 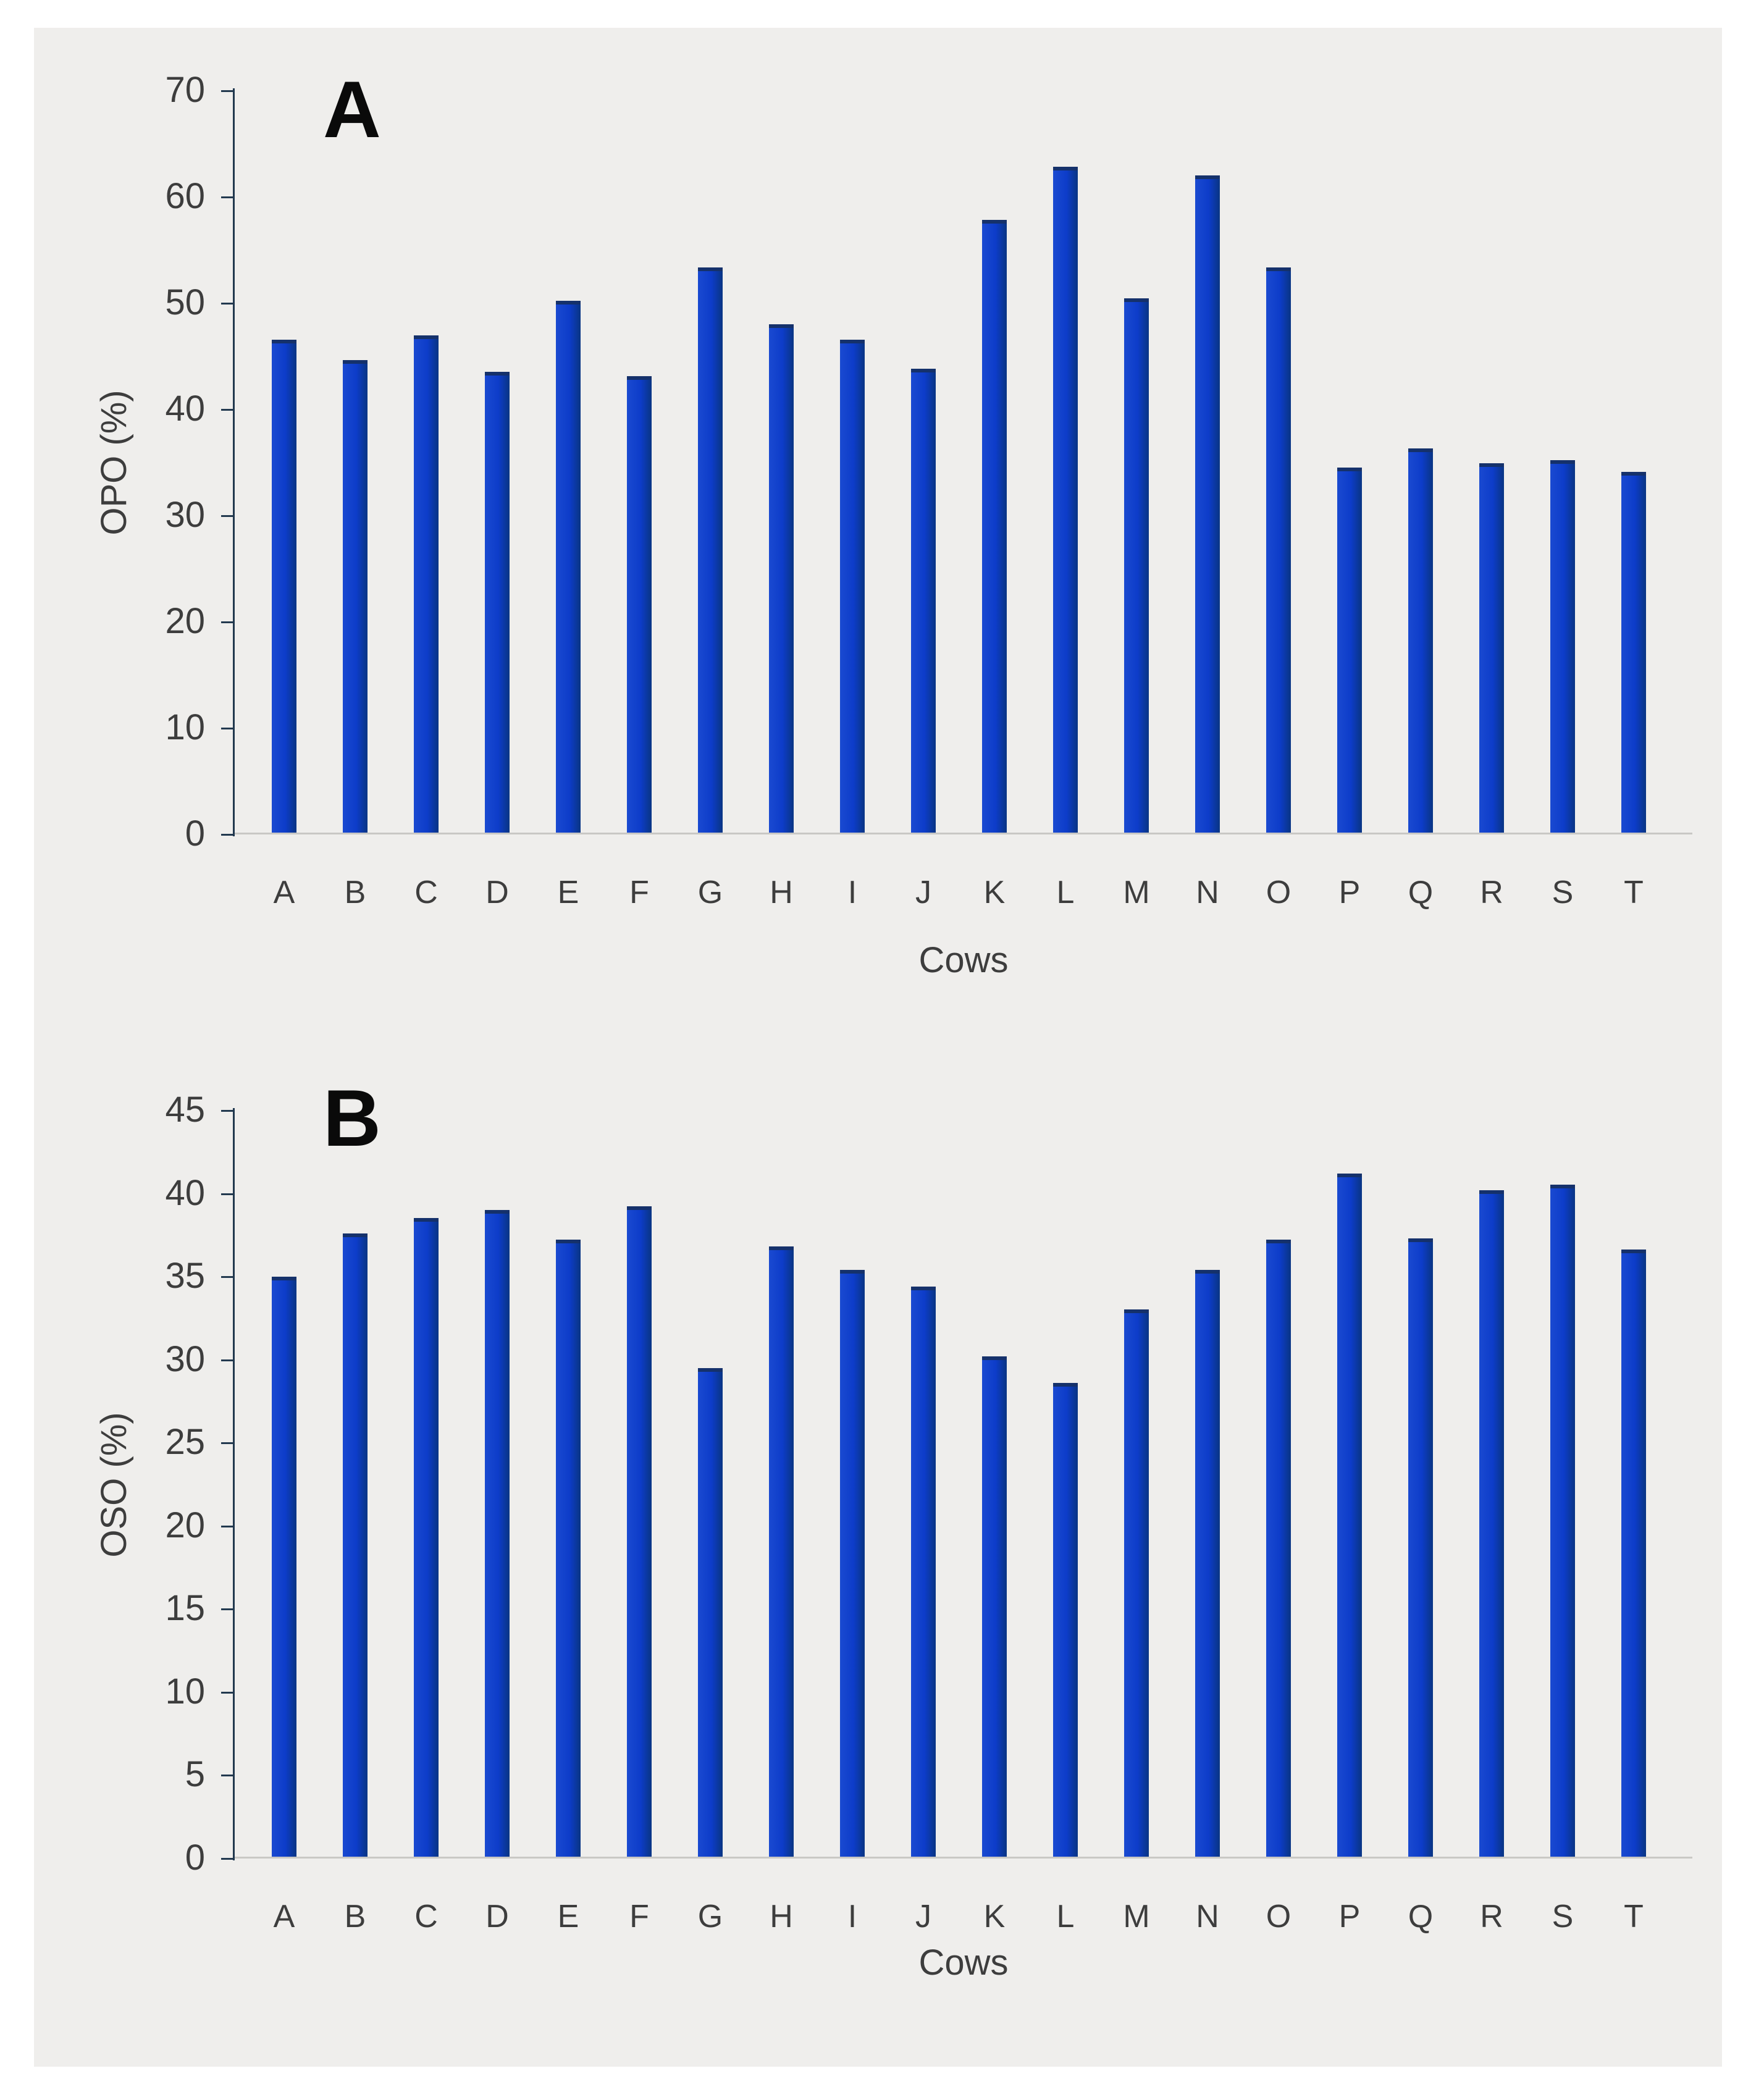 What do you see at coordinates (234, 1484) in the screenshot?
I see `y-axis-line` at bounding box center [234, 1484].